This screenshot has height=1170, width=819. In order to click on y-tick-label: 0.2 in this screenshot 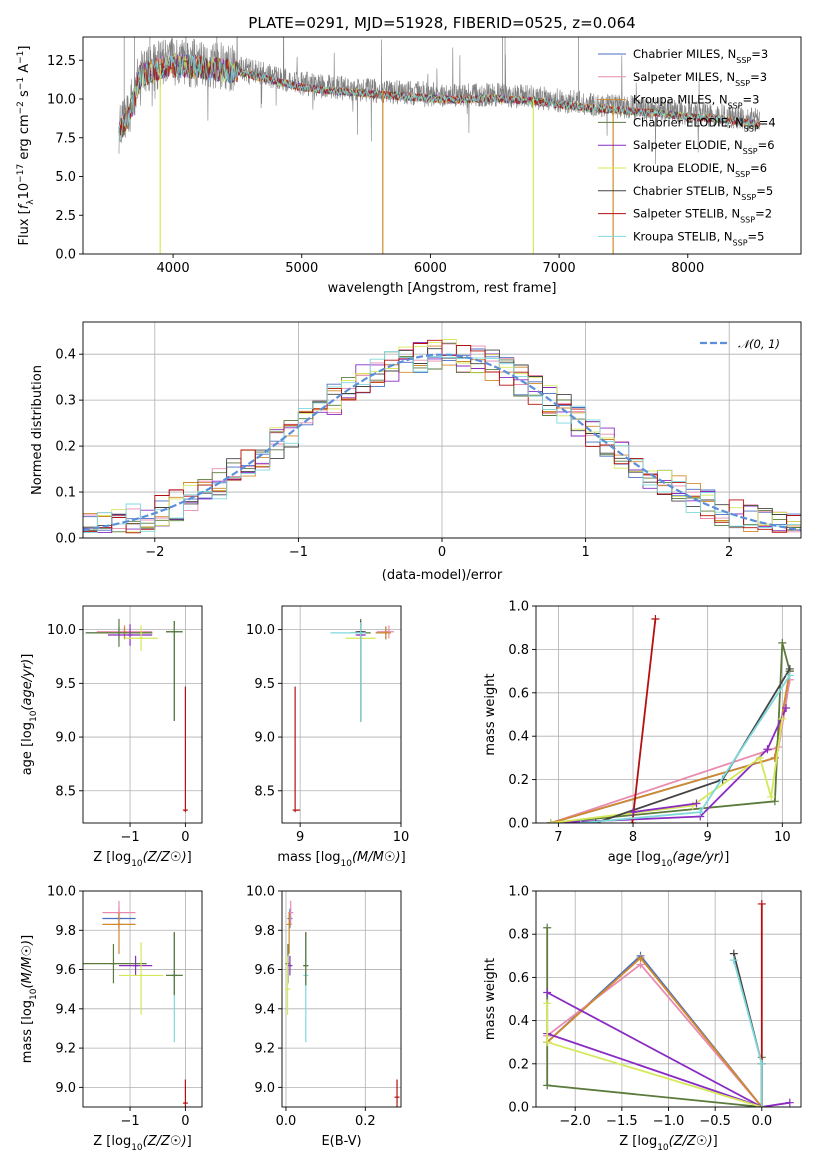, I will do `click(518, 780)`.